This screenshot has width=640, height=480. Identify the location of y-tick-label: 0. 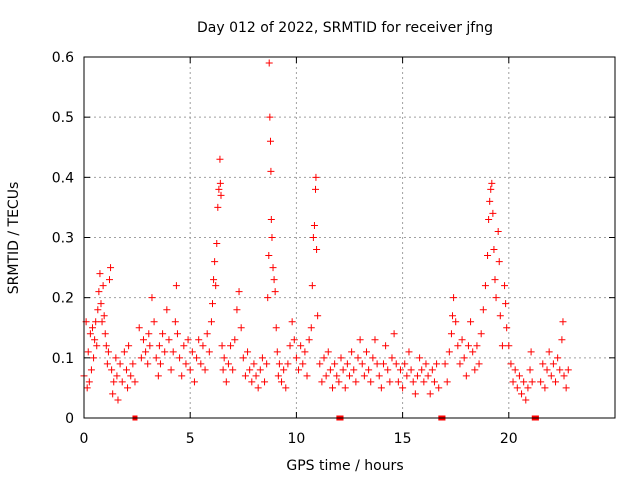
(69, 419).